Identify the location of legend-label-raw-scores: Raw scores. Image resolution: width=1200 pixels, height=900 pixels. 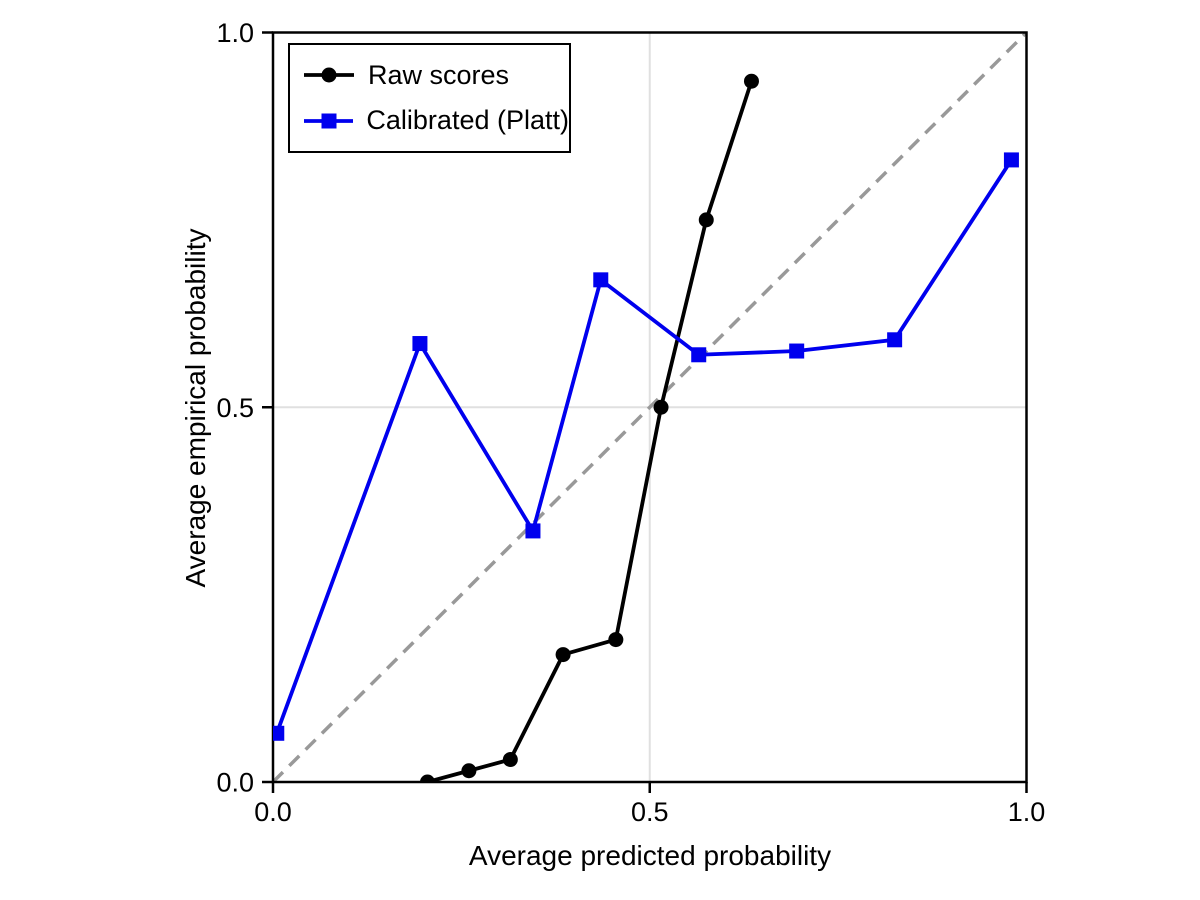
(439, 74).